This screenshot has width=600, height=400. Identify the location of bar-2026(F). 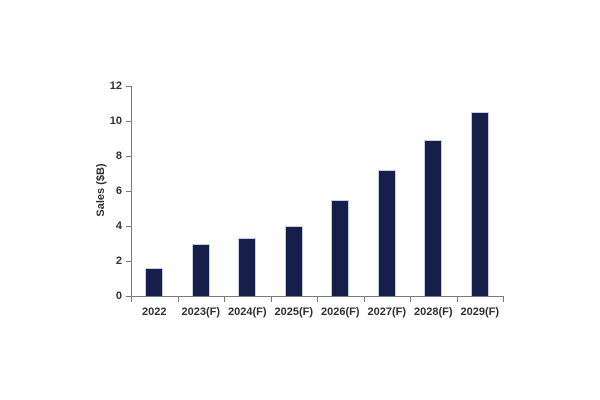
(340, 247).